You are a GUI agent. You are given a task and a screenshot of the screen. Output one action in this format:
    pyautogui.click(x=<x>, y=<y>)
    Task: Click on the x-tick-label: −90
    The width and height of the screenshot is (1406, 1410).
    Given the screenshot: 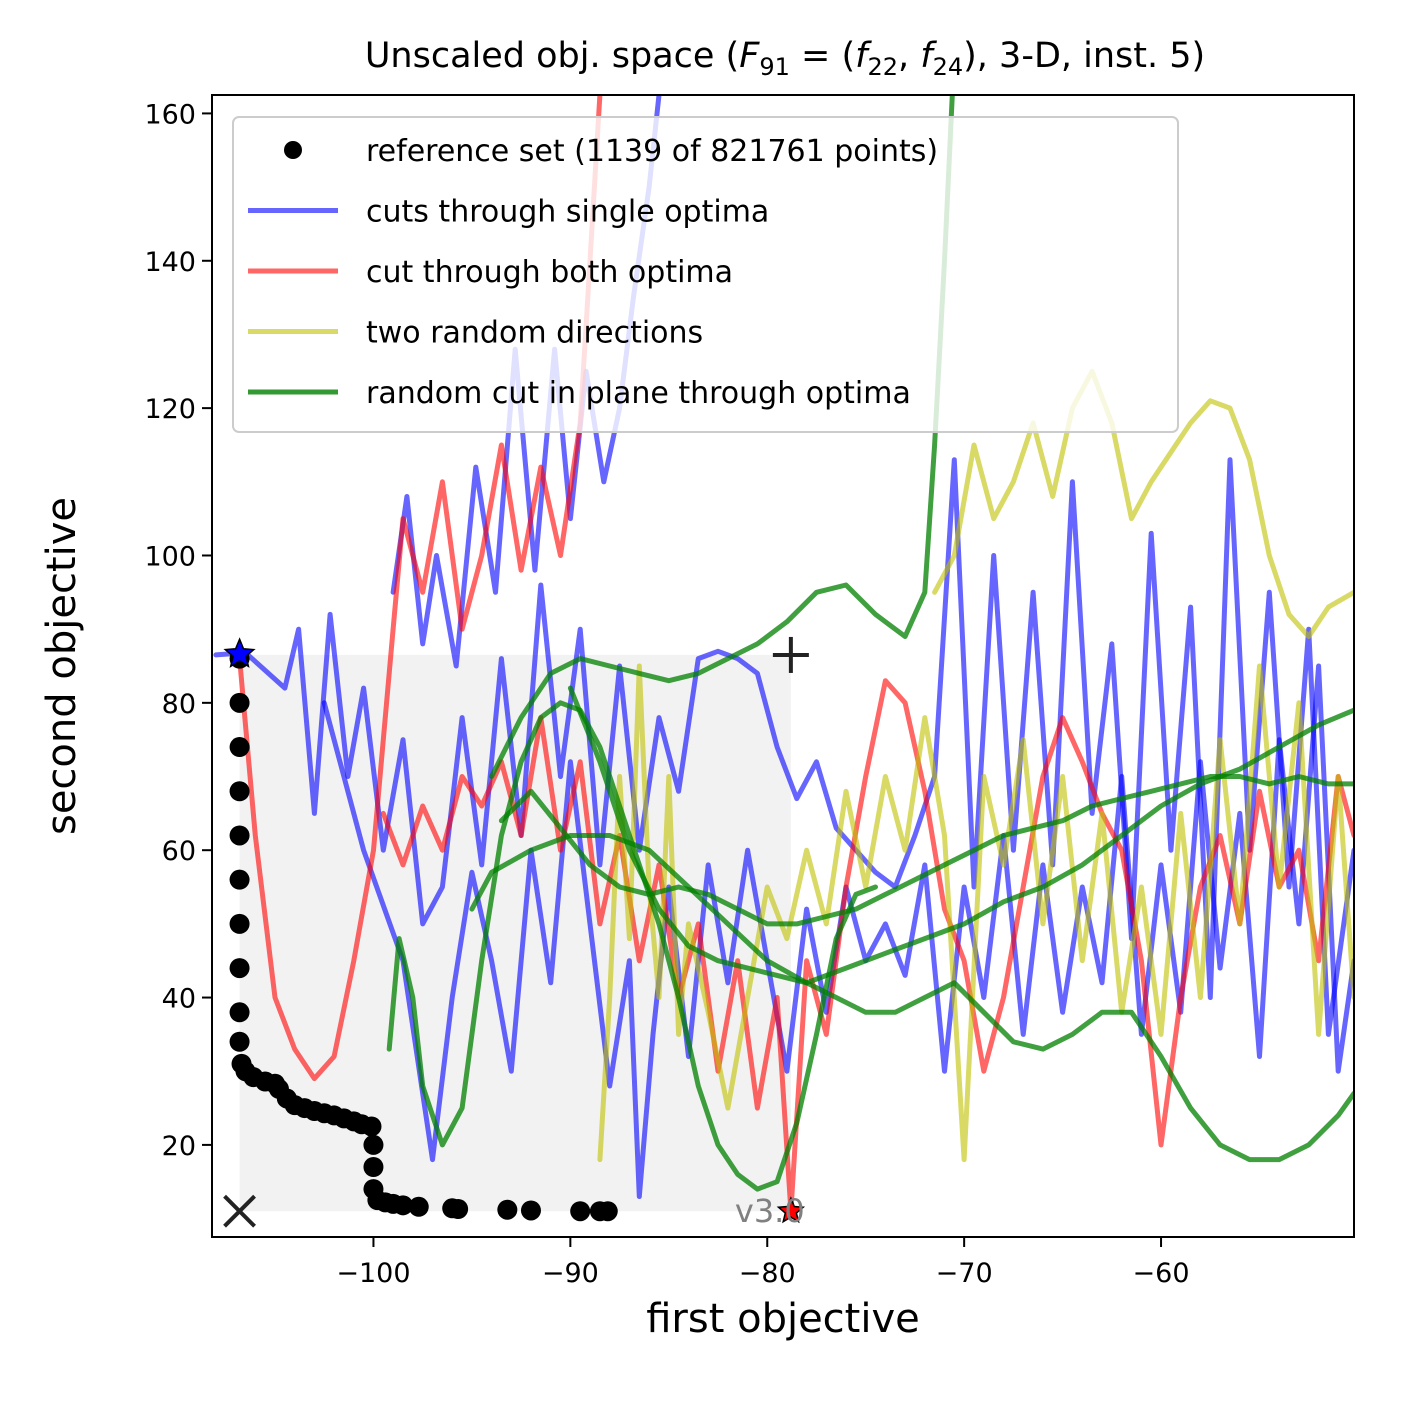 What is the action you would take?
    pyautogui.click(x=570, y=1273)
    